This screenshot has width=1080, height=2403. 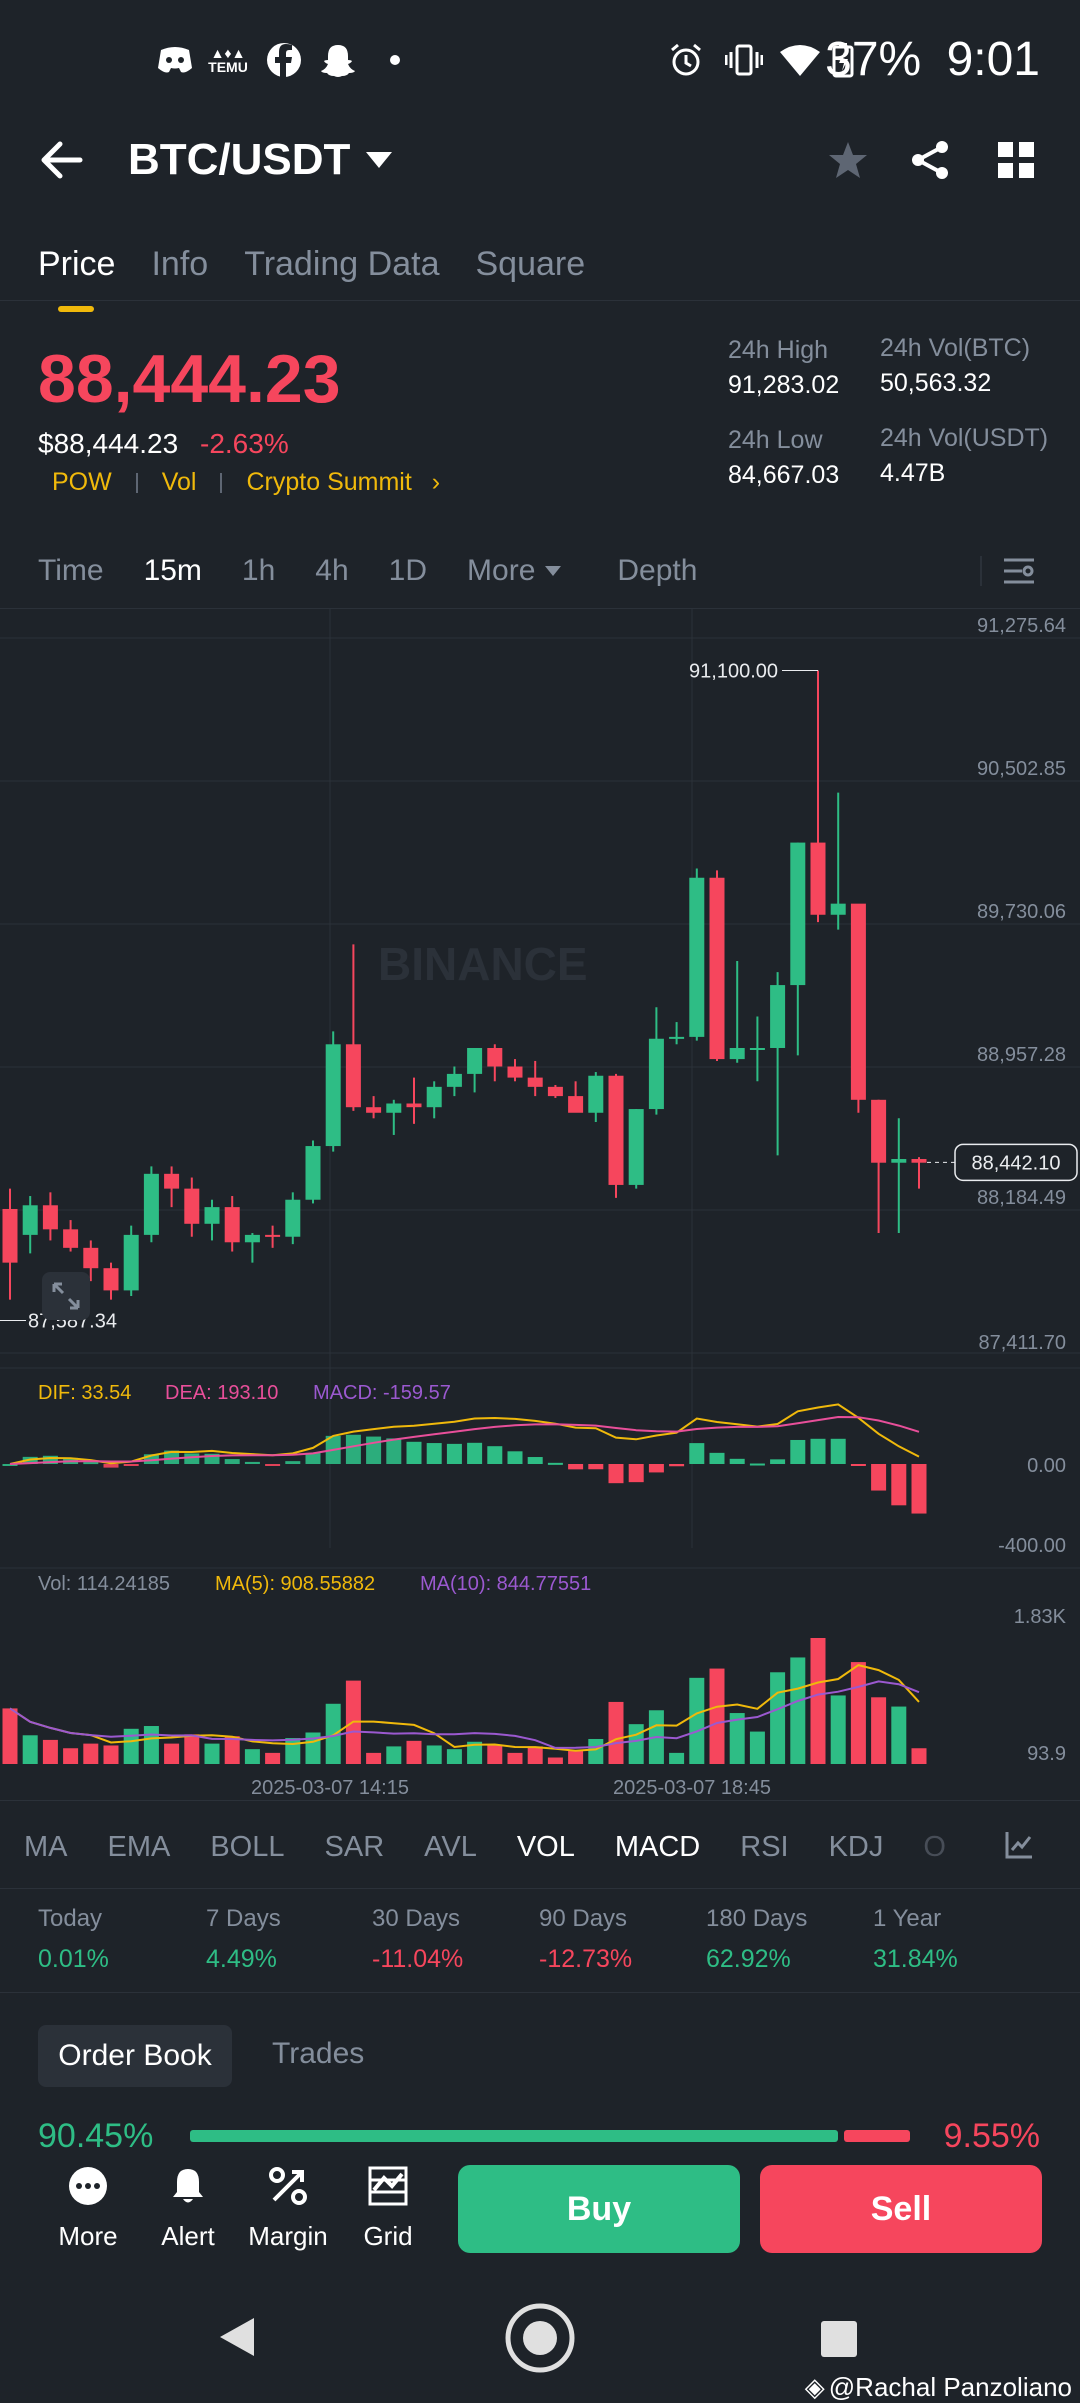 What do you see at coordinates (71, 570) in the screenshot?
I see `interval-time: Time` at bounding box center [71, 570].